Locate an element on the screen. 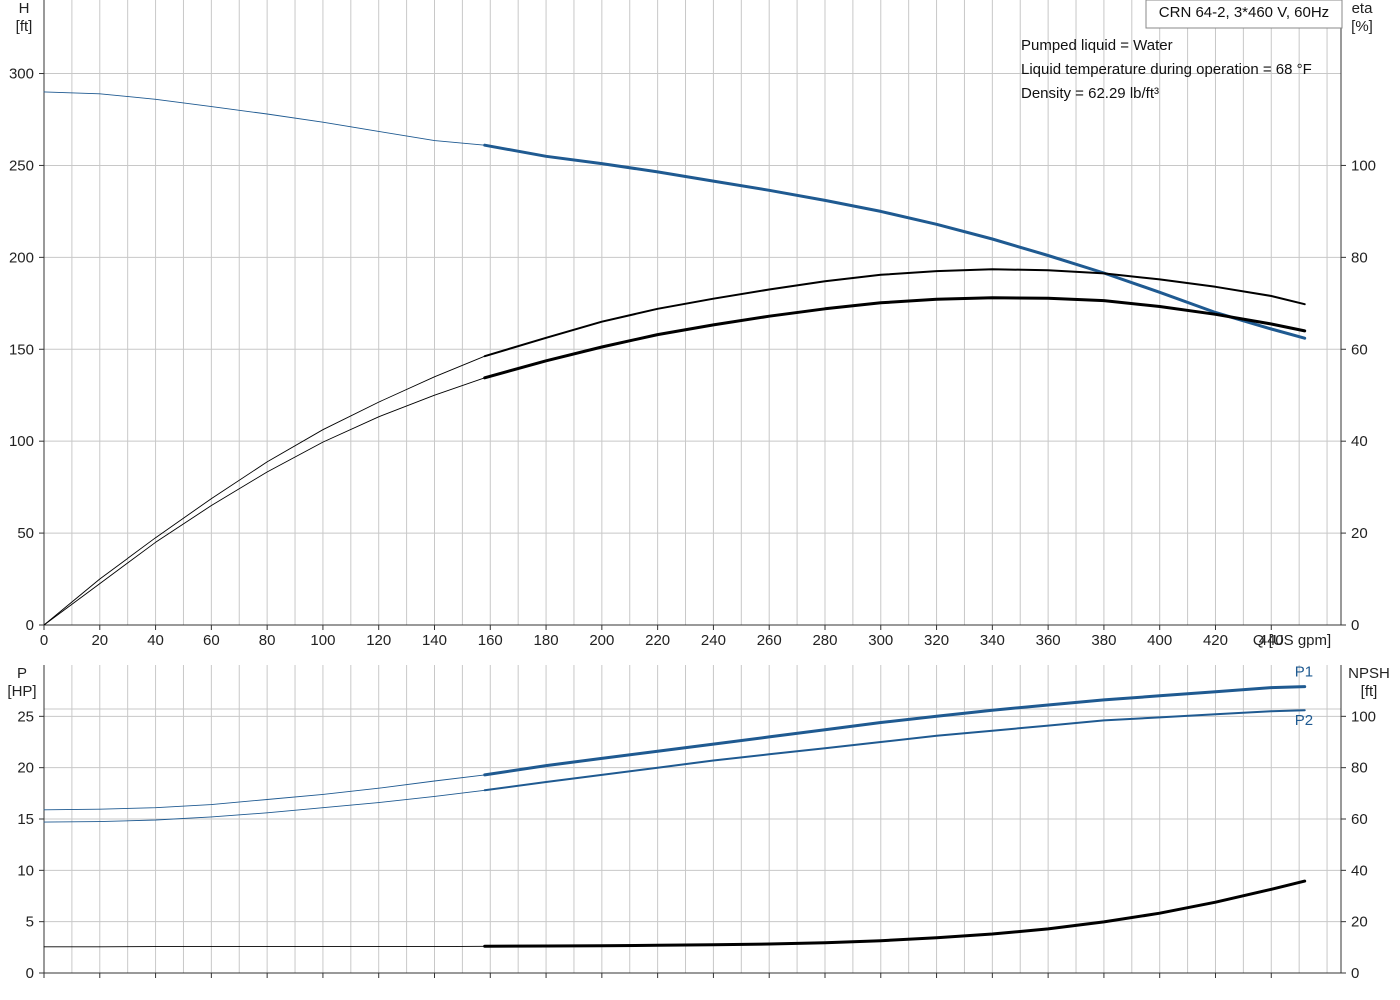 The width and height of the screenshot is (1400, 1000). title-box is located at coordinates (1244, 14).